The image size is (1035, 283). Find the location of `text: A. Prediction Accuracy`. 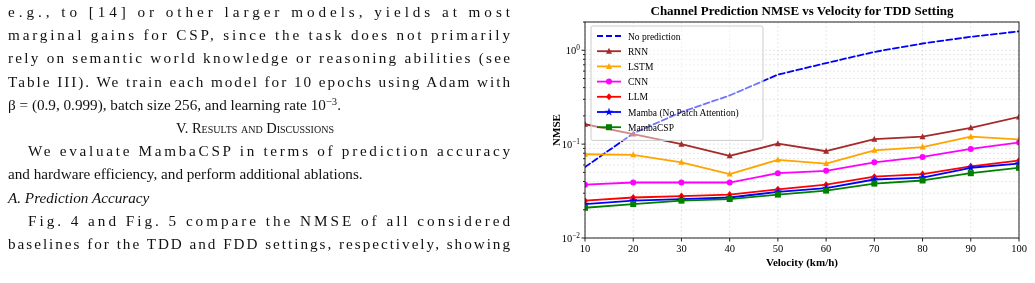

text: A. Prediction Accuracy is located at coordinates (78, 197).